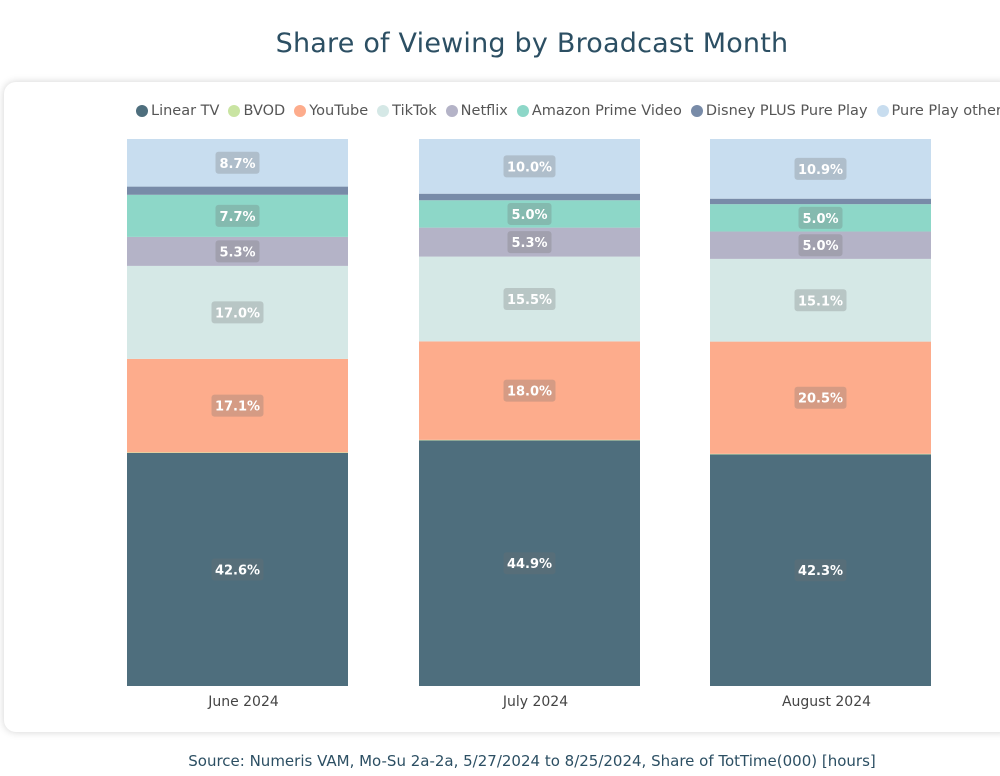 The image size is (1000, 776). Describe the element at coordinates (484, 111) in the screenshot. I see `legend-label: Netflix` at that location.